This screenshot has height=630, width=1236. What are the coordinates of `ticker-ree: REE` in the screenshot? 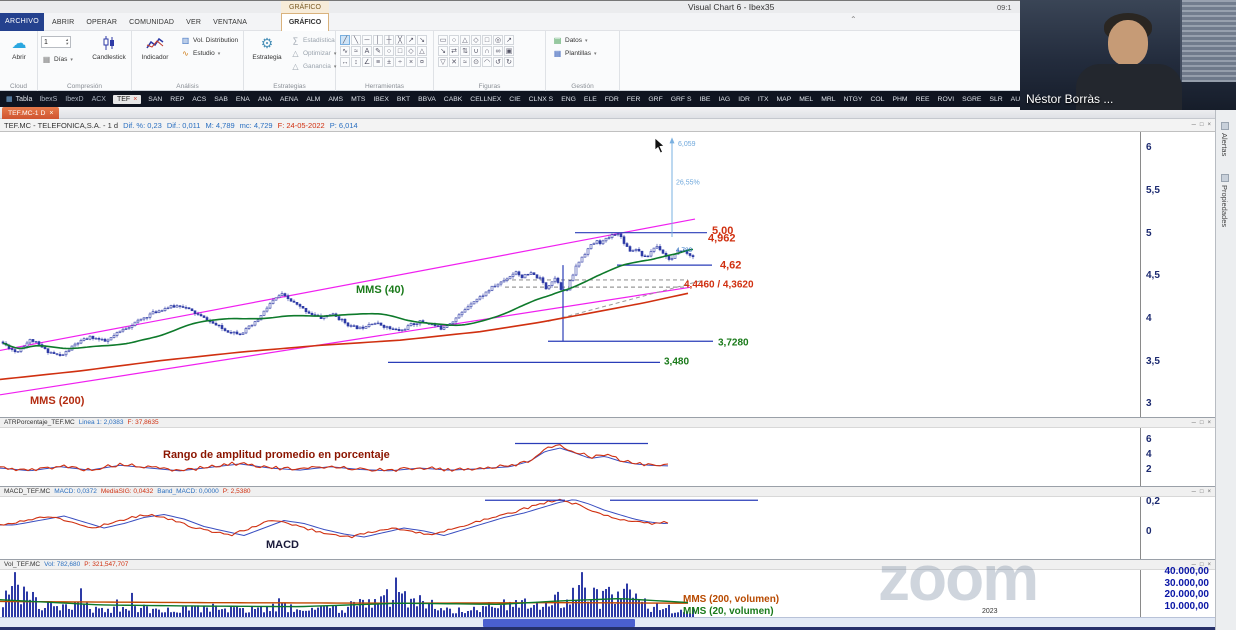 It's located at (922, 99).